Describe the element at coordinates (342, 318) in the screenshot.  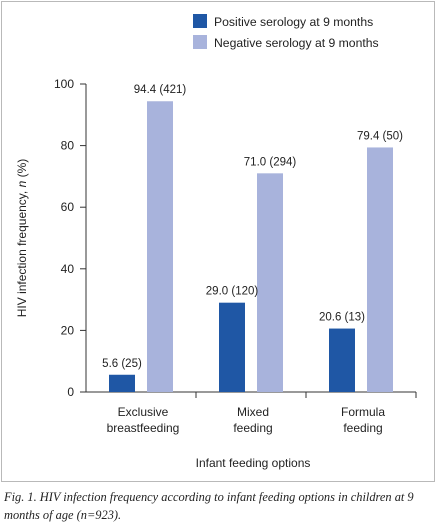
I see `bar-value-label: 20.6 (13)` at that location.